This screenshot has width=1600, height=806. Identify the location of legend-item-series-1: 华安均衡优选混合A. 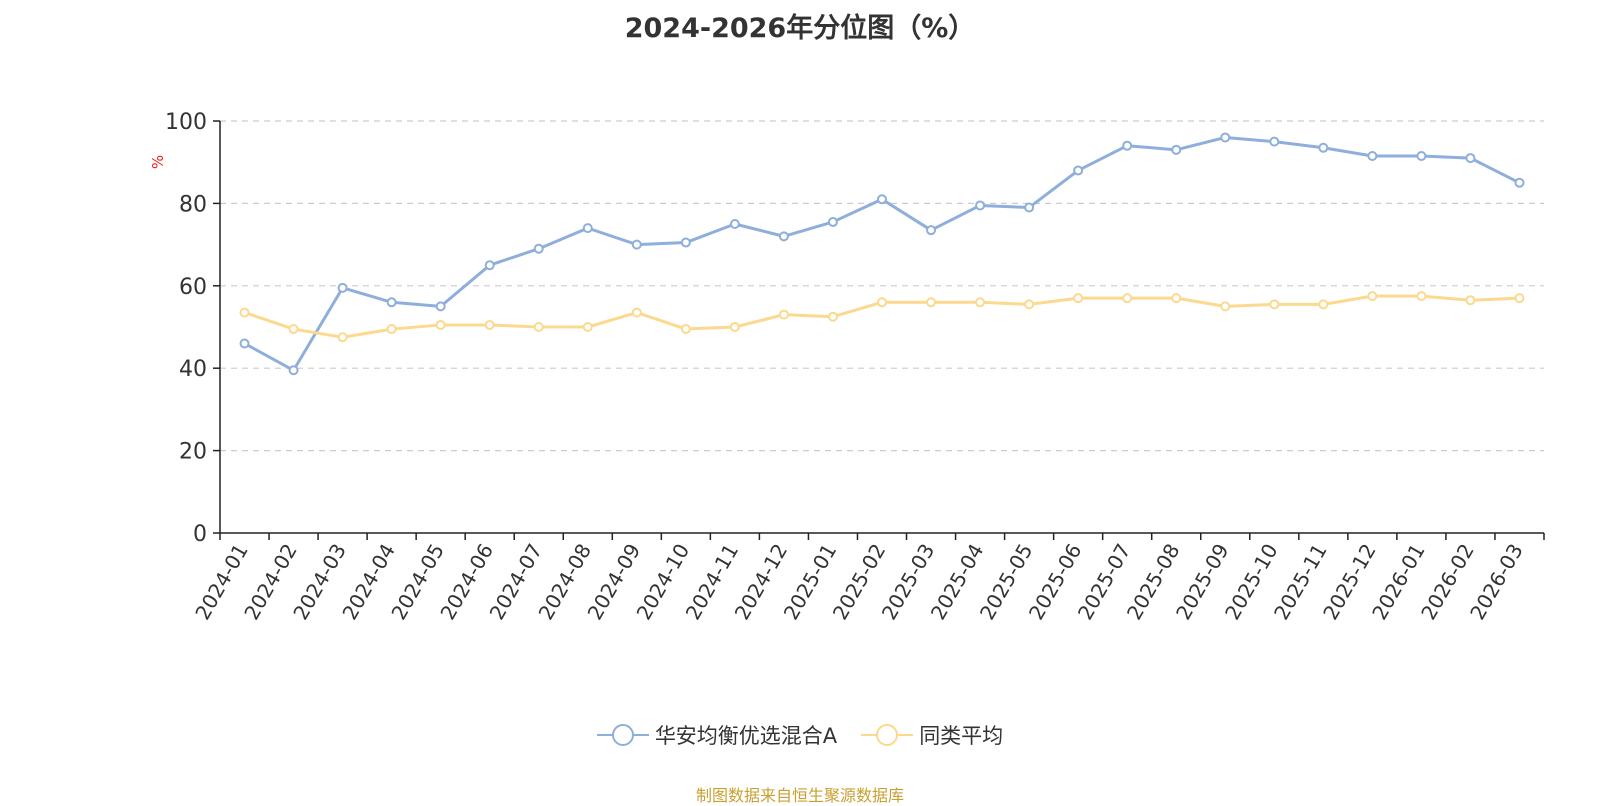
(717, 735).